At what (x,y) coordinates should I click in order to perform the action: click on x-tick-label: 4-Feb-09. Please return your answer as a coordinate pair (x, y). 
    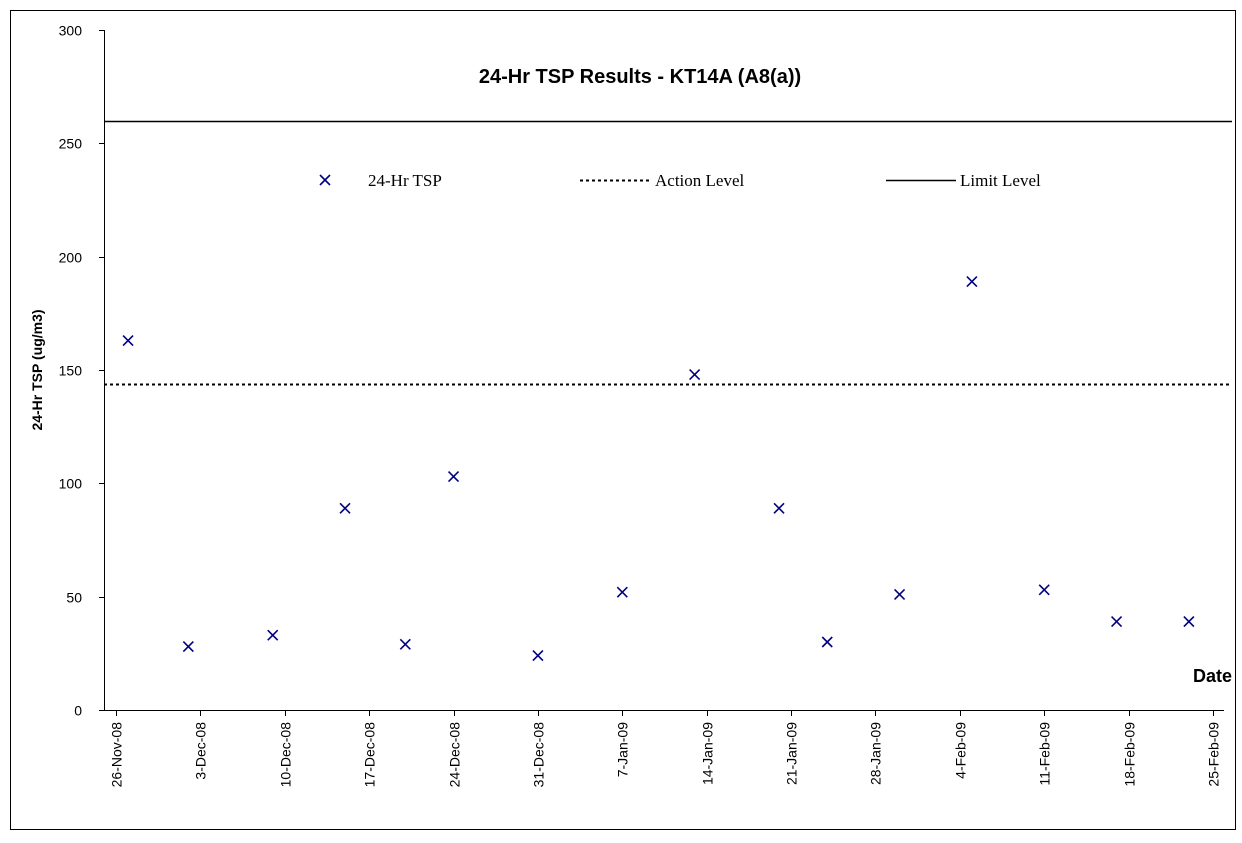
    Looking at the image, I should click on (961, 750).